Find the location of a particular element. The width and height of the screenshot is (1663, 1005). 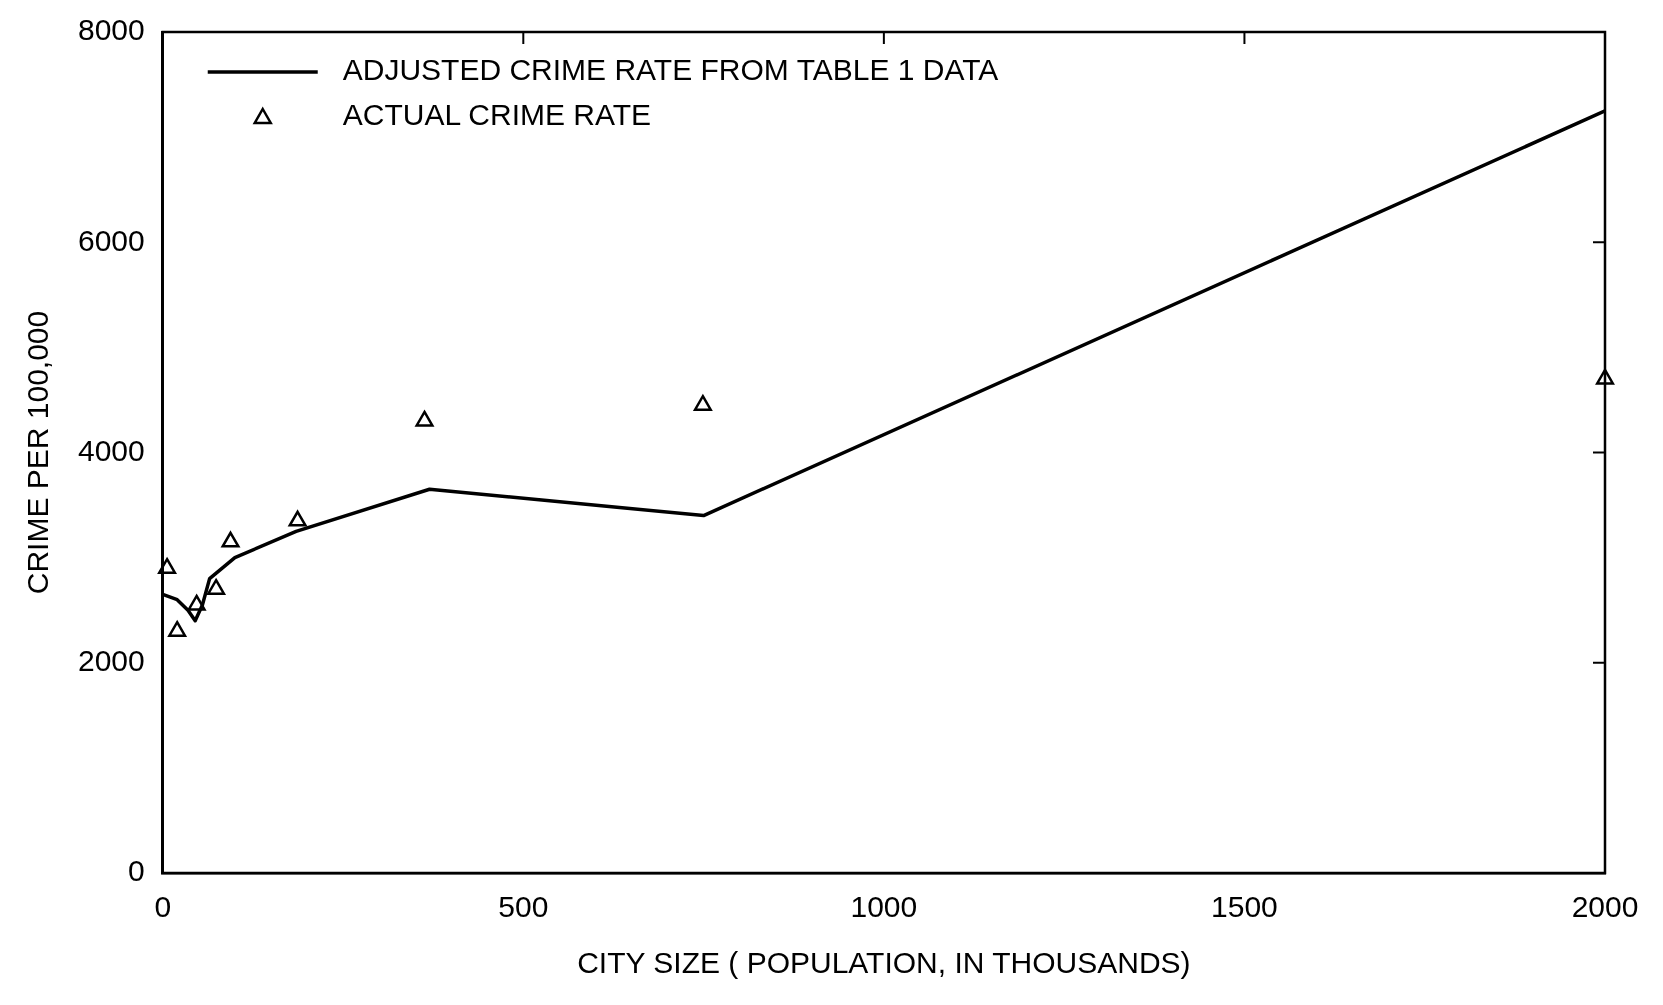

x-tick-label: 500 is located at coordinates (523, 907).